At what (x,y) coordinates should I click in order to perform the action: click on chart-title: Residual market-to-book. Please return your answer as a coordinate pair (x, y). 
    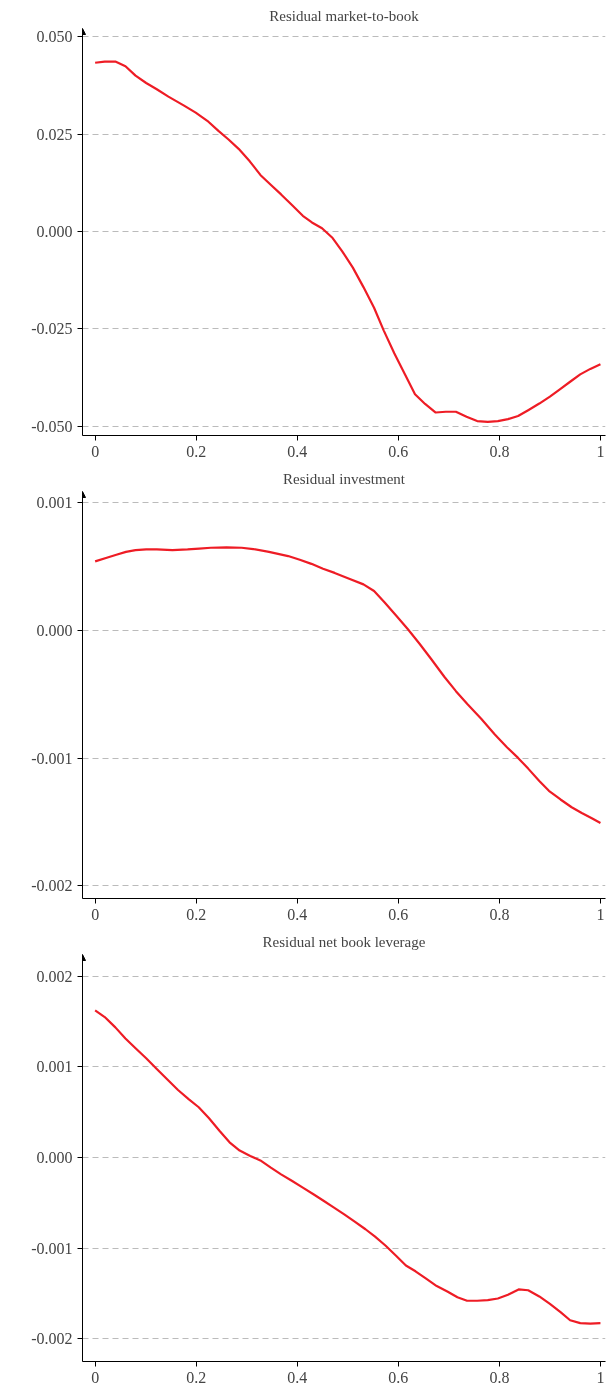
    Looking at the image, I should click on (344, 15).